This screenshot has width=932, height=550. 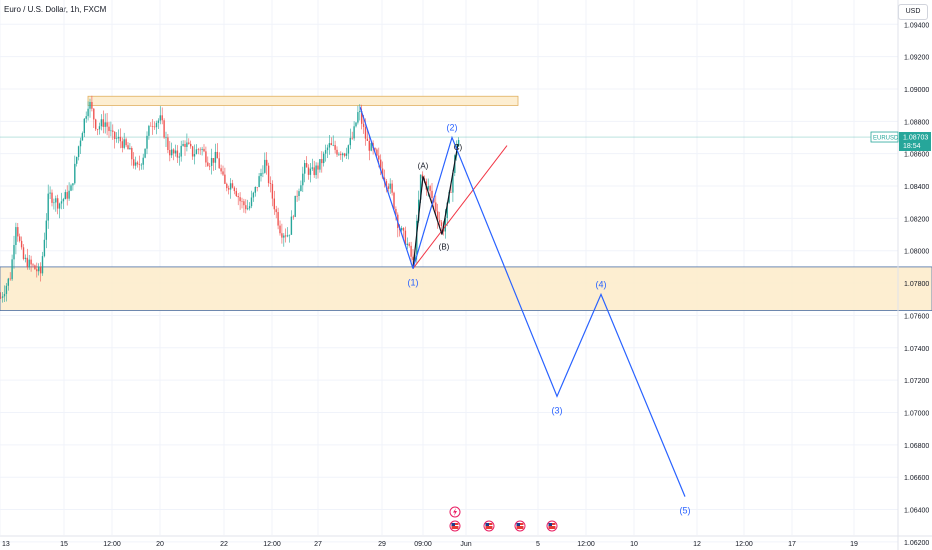 I want to click on us-flag-canton, so click(x=487, y=524).